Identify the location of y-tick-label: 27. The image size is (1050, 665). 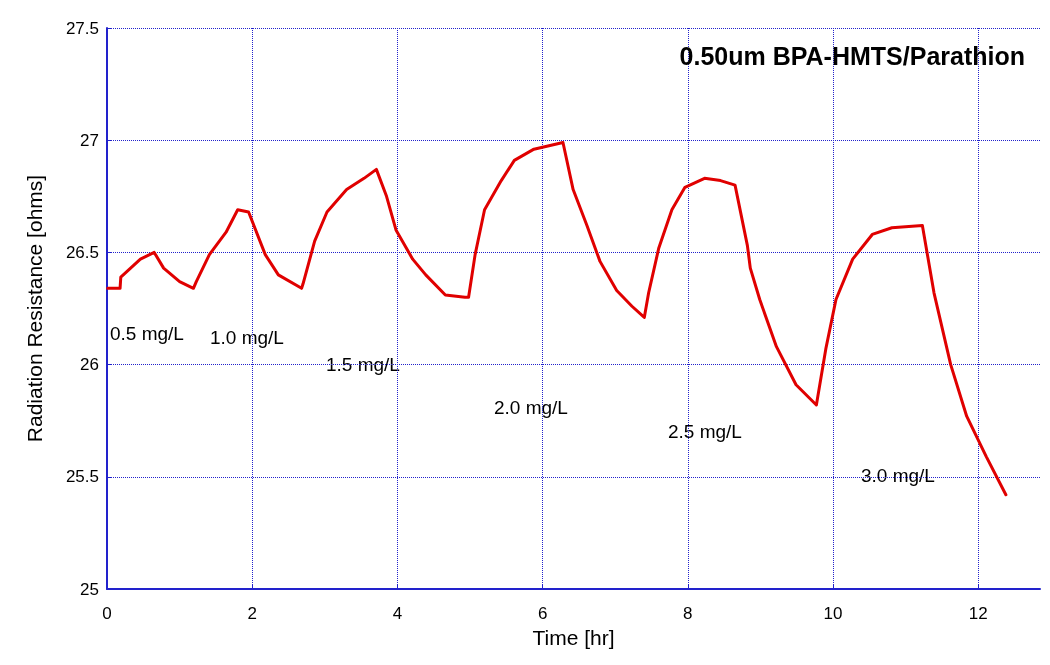
(89, 140).